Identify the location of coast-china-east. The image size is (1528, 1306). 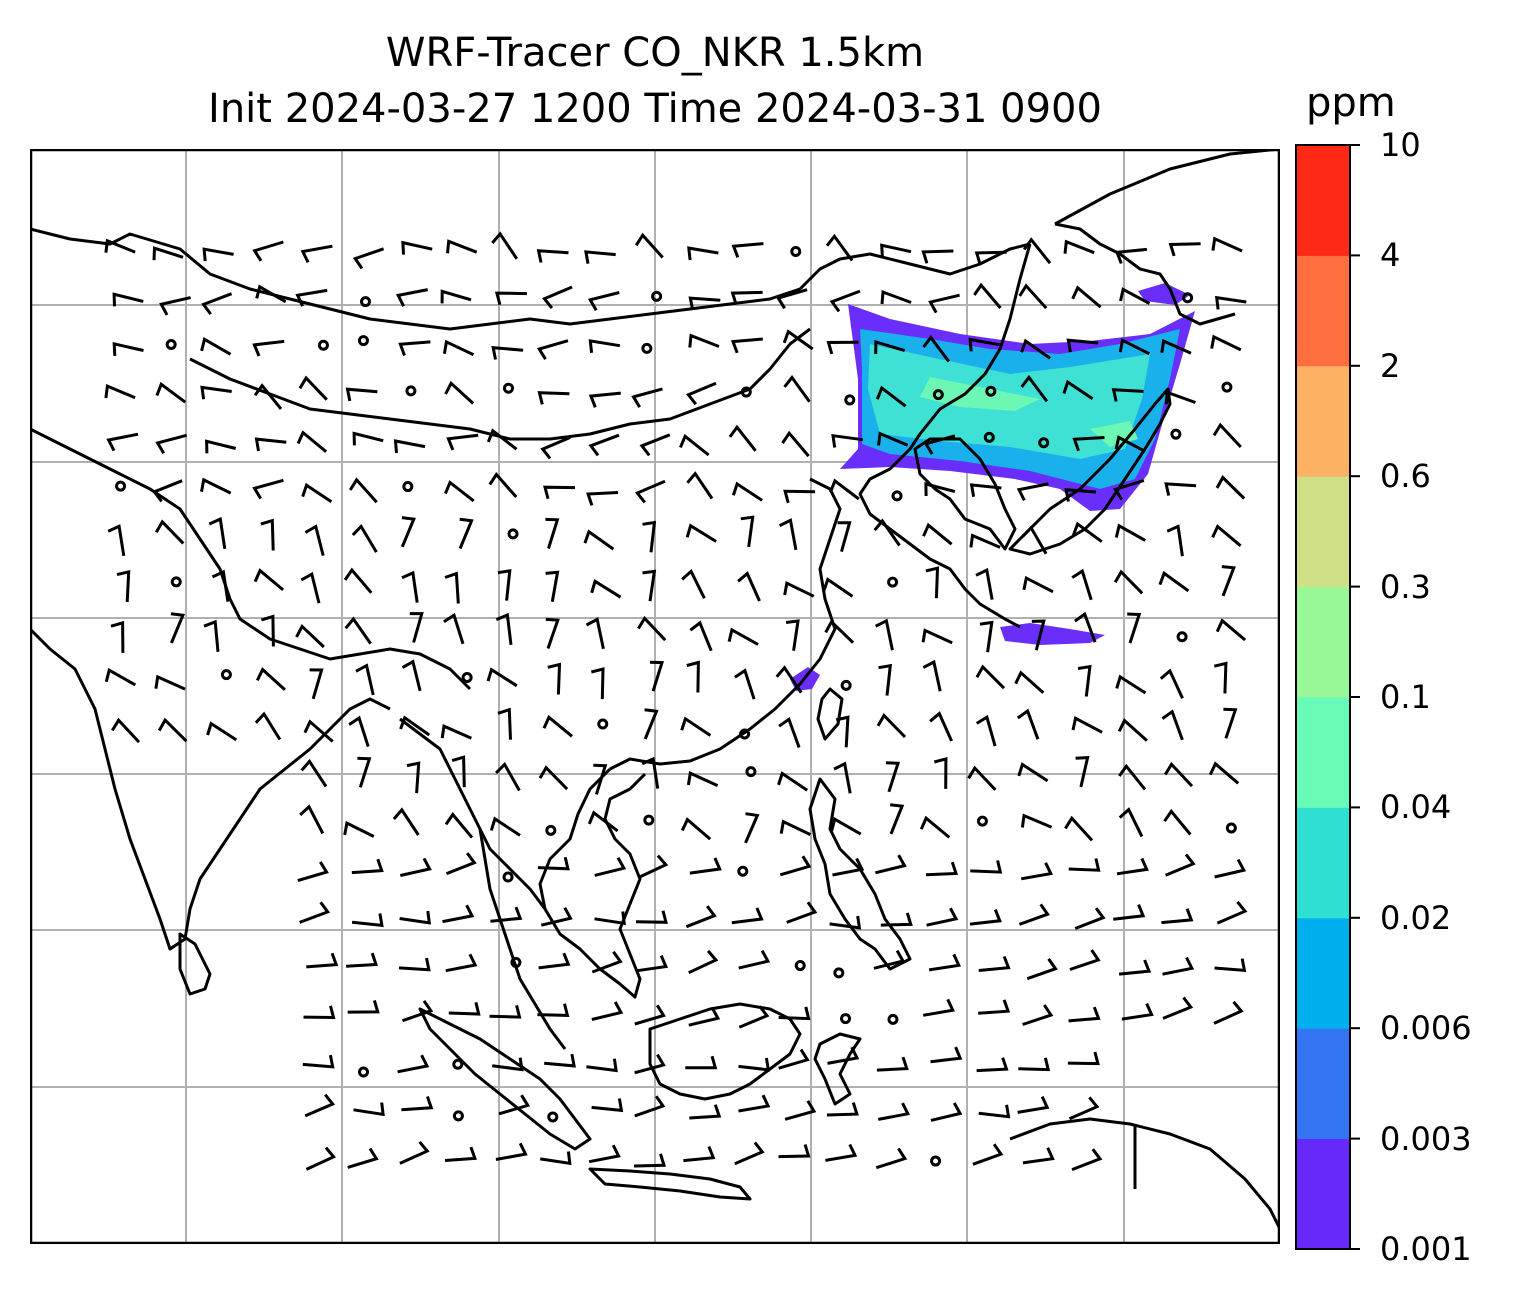
(725, 624).